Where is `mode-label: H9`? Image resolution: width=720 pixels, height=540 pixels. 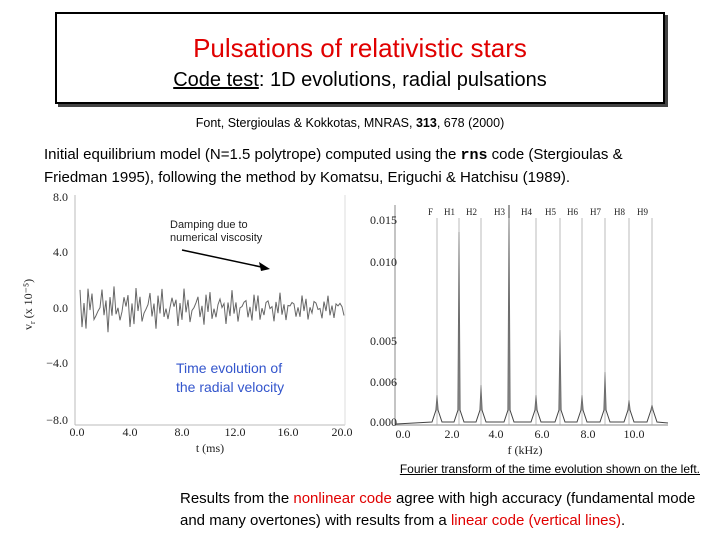
mode-label: H9 is located at coordinates (642, 212).